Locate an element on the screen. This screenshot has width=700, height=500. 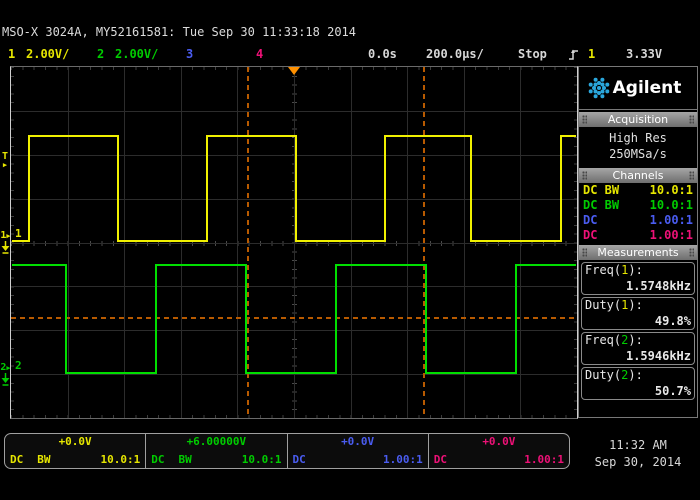
brand-box: Agilent is located at coordinates (638, 88).